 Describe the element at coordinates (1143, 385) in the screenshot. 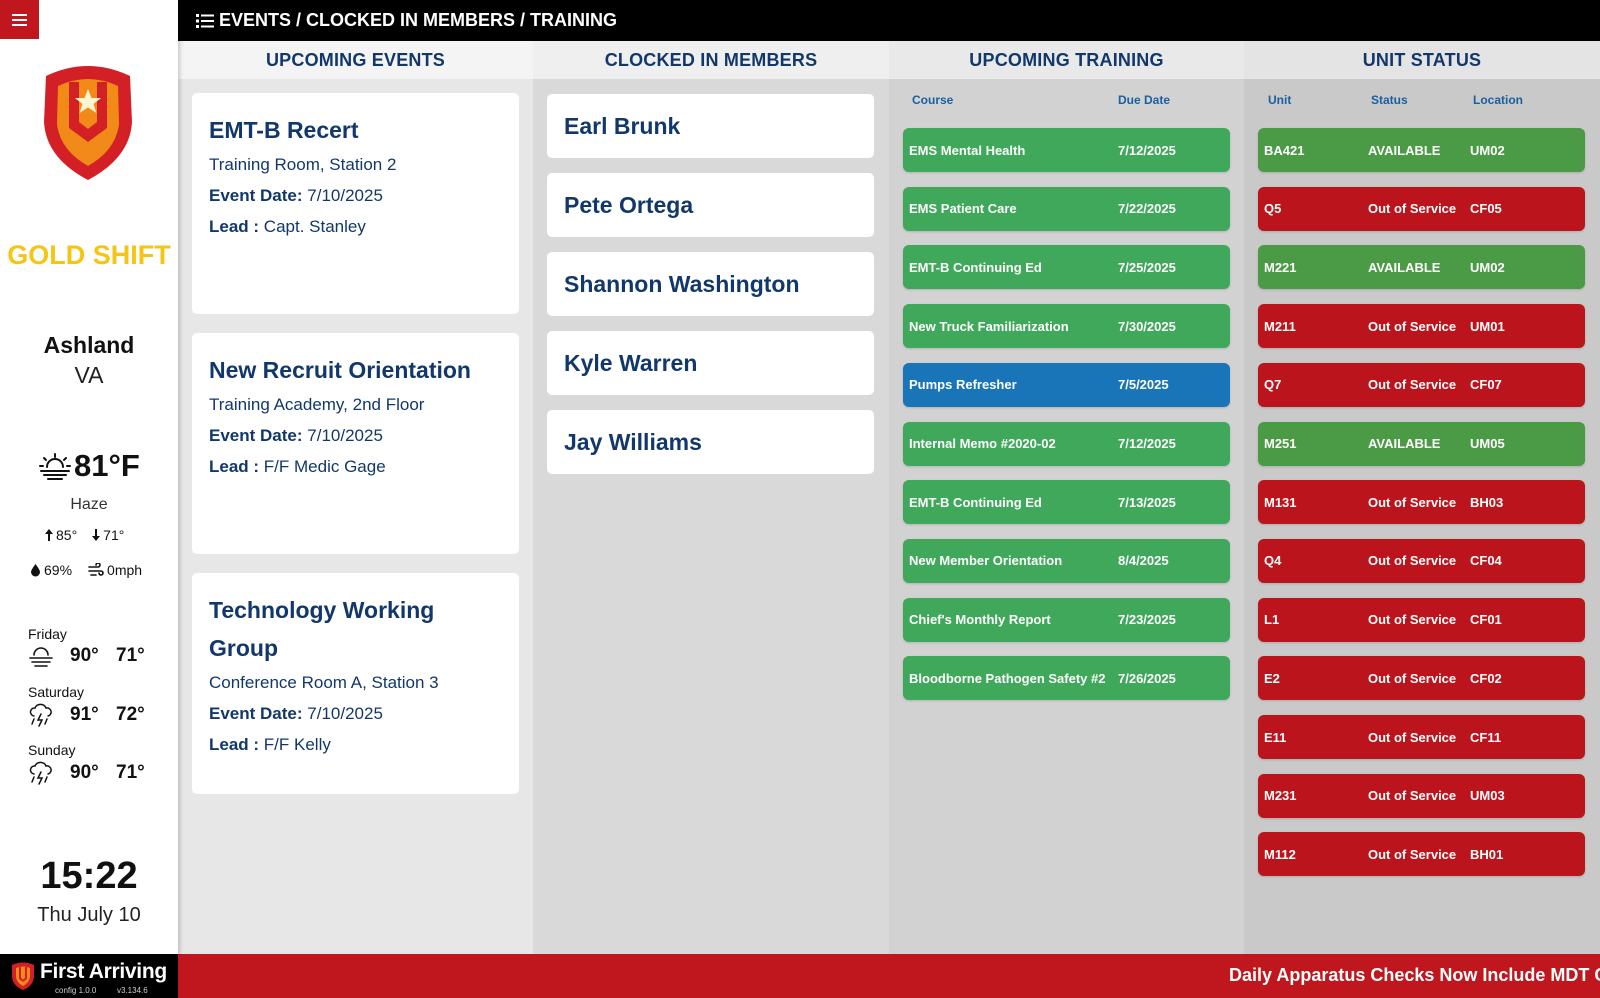

I see `training-due-date: 7/5/2025` at that location.